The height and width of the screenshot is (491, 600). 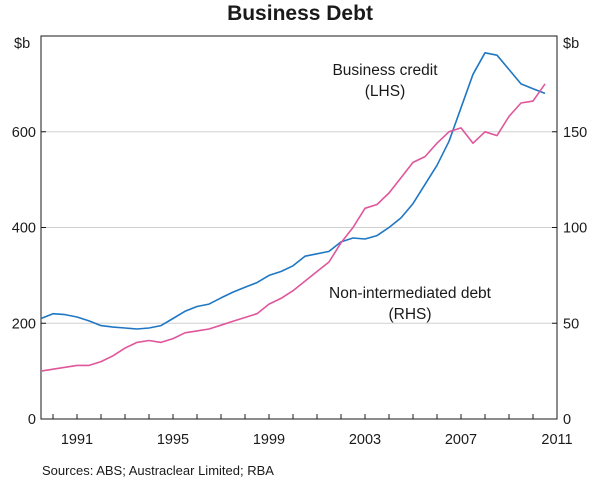 I want to click on y-left-tick-label-2: 400, so click(x=24, y=229).